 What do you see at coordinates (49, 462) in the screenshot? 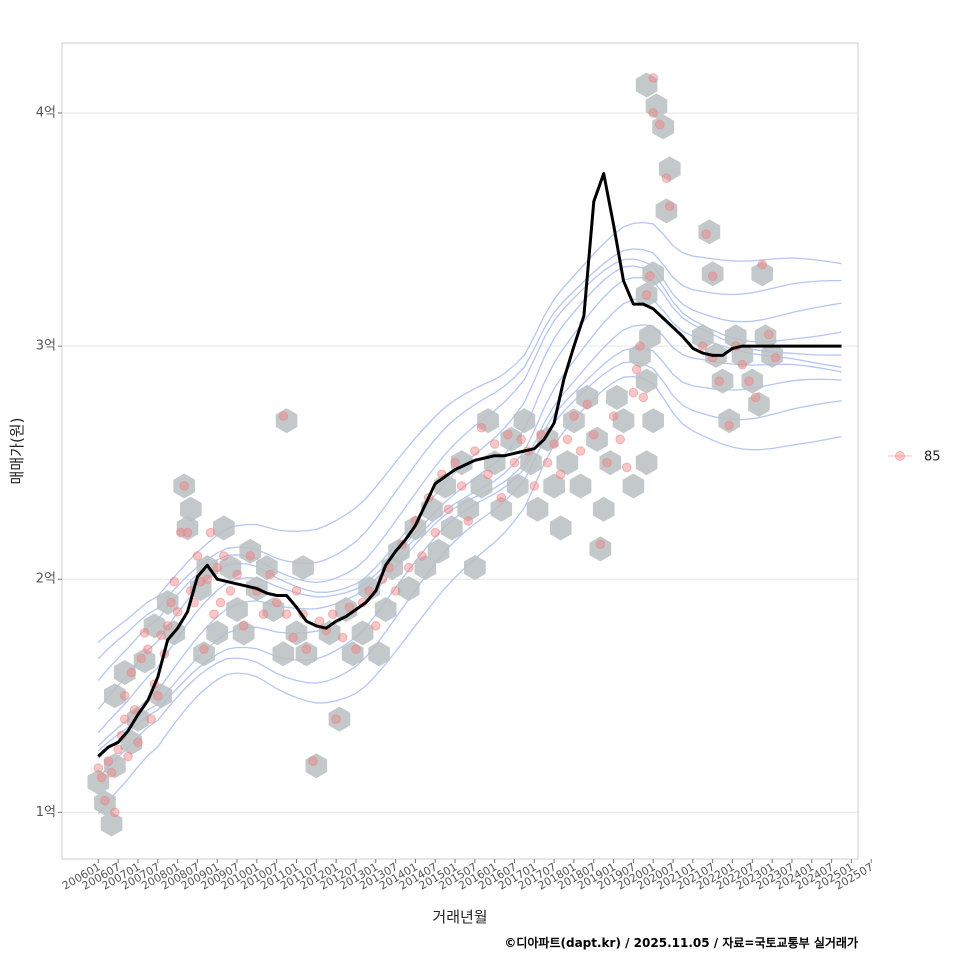
I see `y-axis-ticks: 1억 2억 3억 4억` at bounding box center [49, 462].